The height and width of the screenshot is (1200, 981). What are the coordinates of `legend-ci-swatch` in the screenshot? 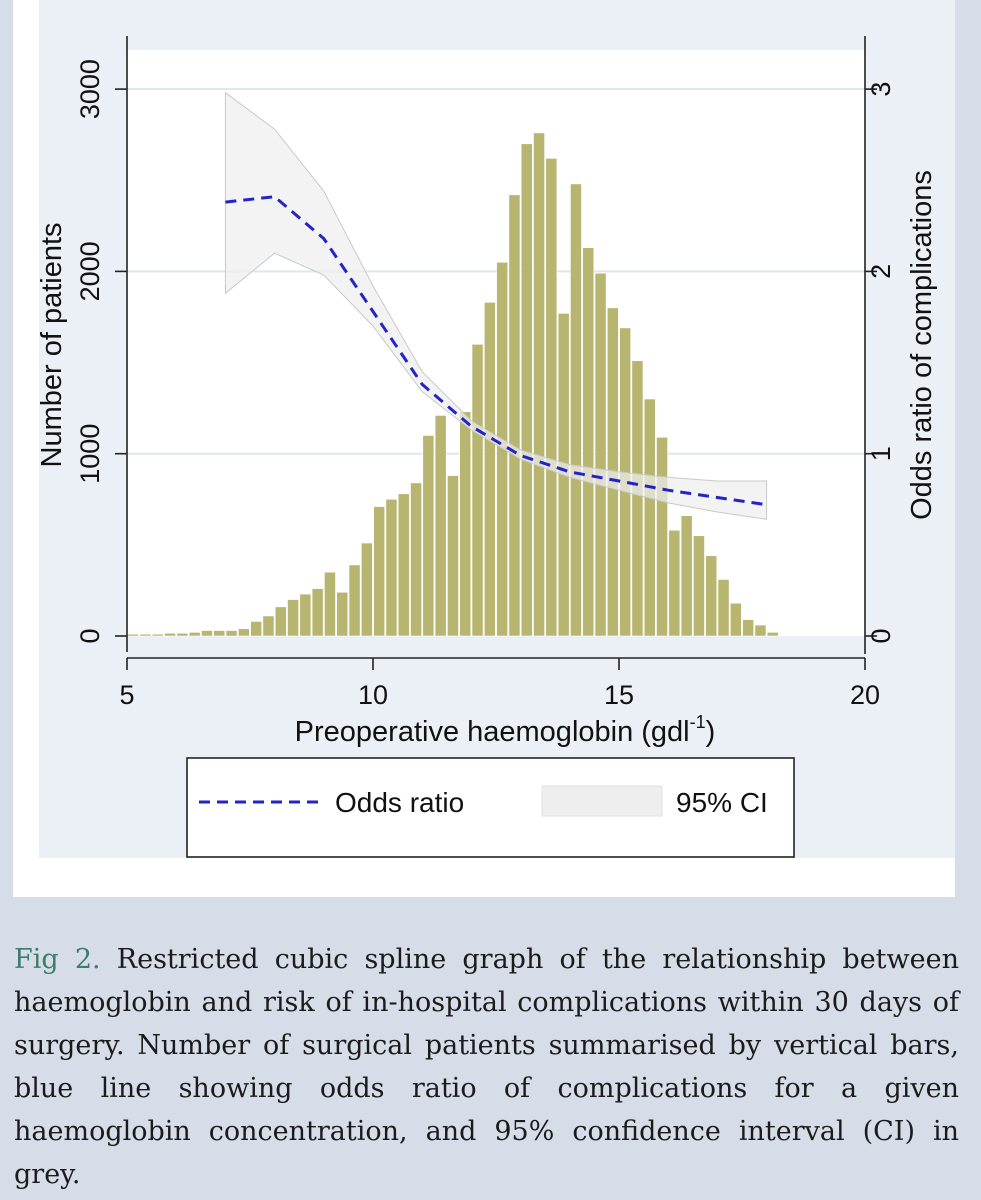 It's located at (602, 801).